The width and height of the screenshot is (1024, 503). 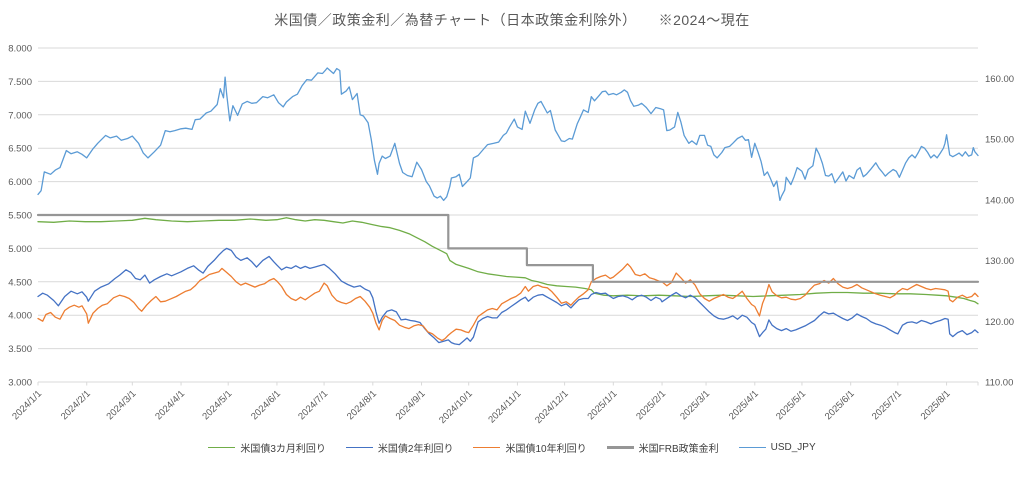 I want to click on x-axis-tick-label: 2024/4/1, so click(x=170, y=405).